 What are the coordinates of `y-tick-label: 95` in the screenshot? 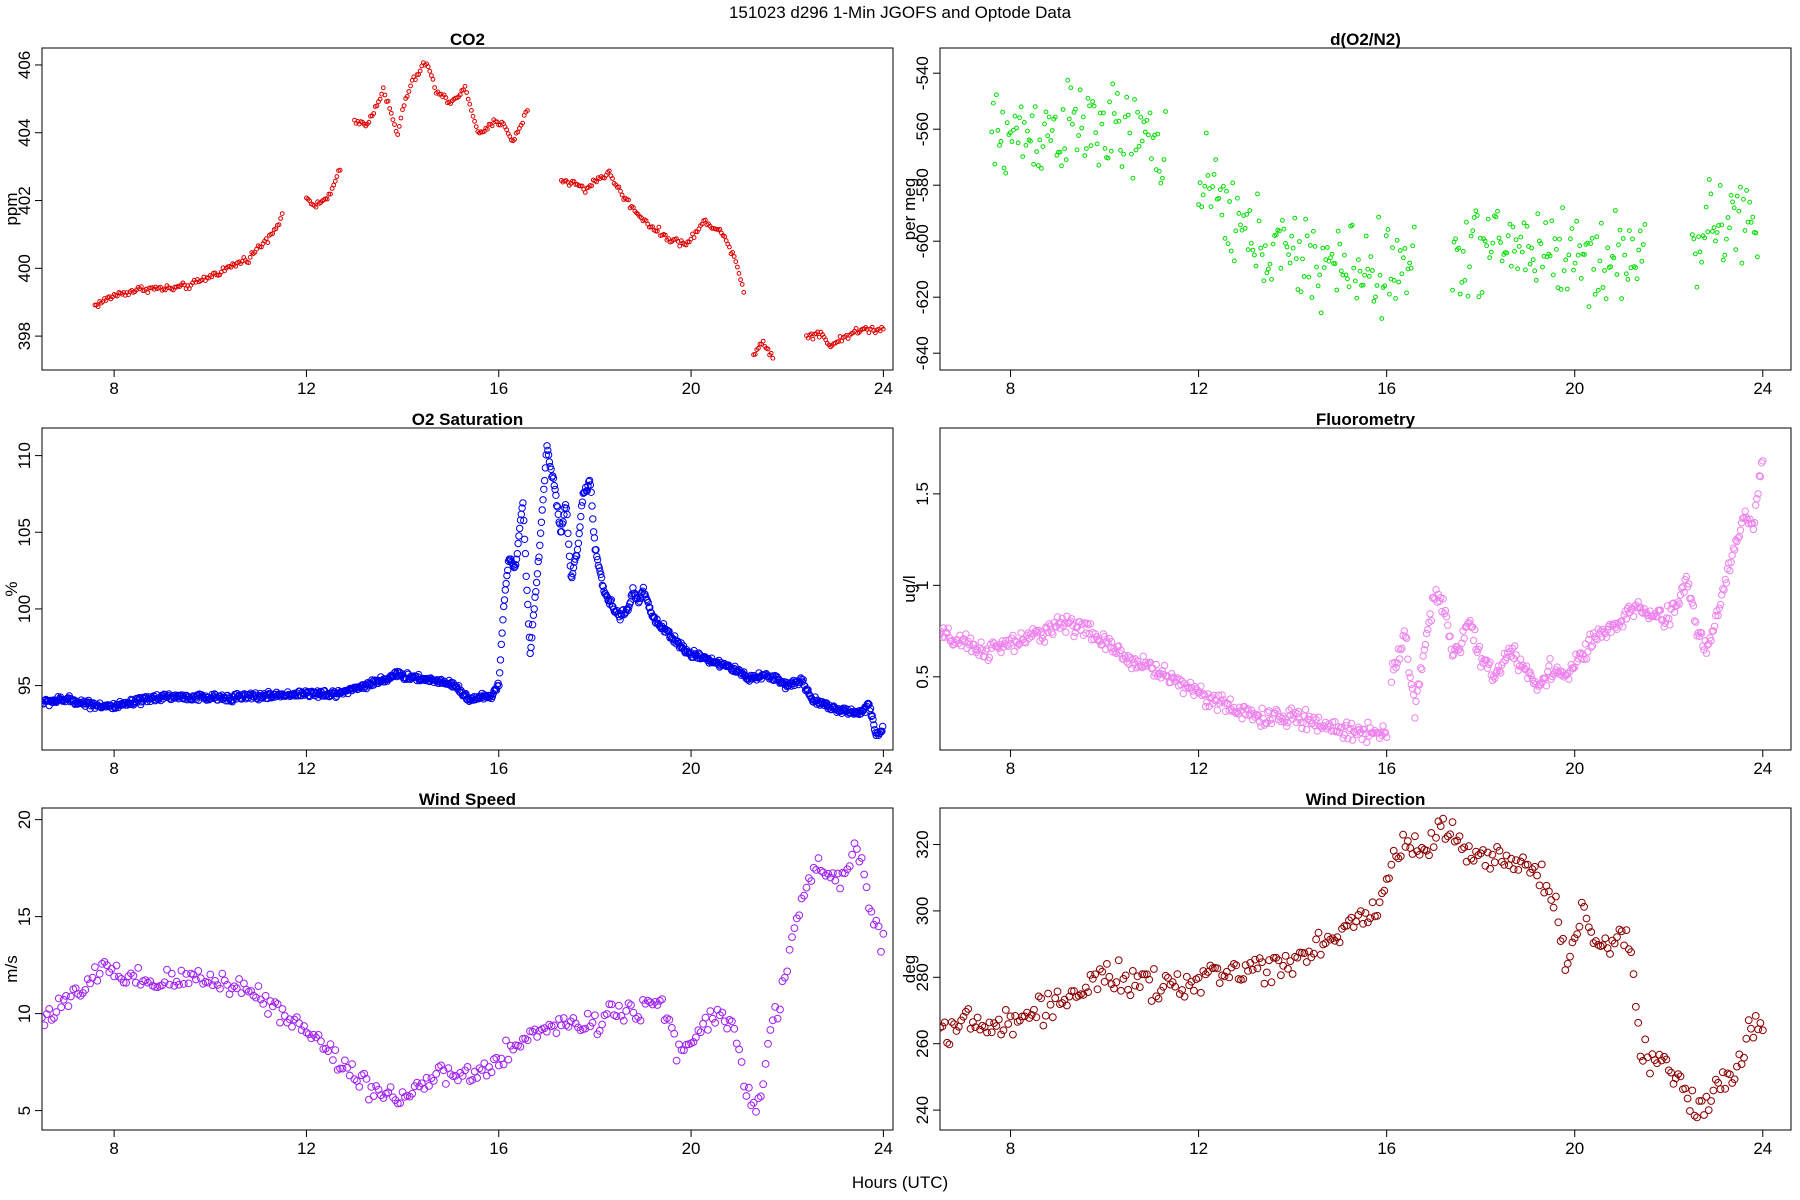 It's located at (24, 685).